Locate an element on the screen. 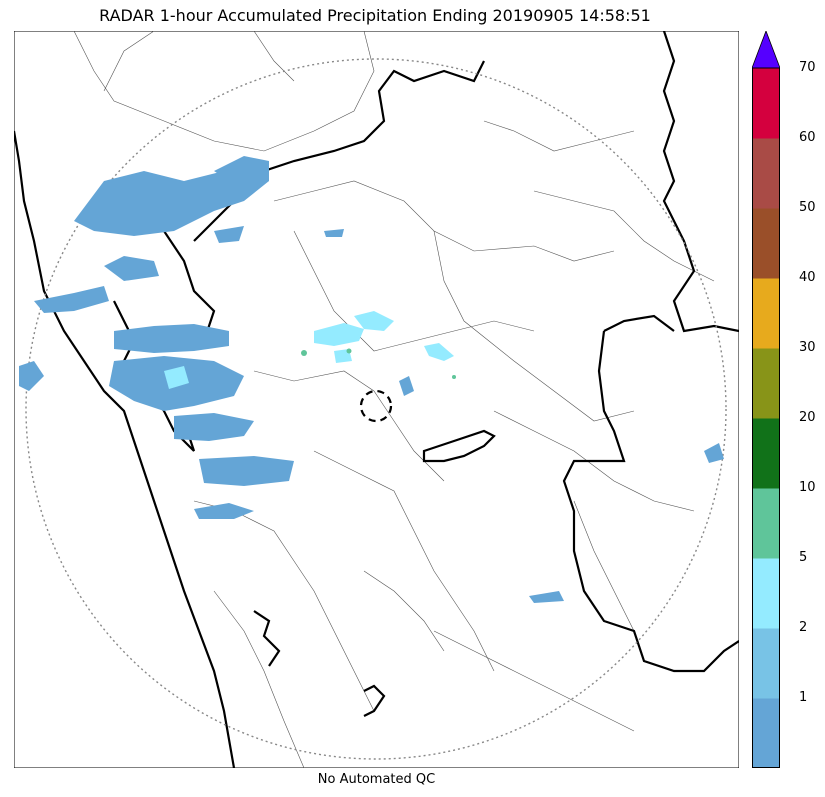 Image resolution: width=825 pixels, height=797 pixels. colorbar-tick-label: 5 is located at coordinates (803, 557).